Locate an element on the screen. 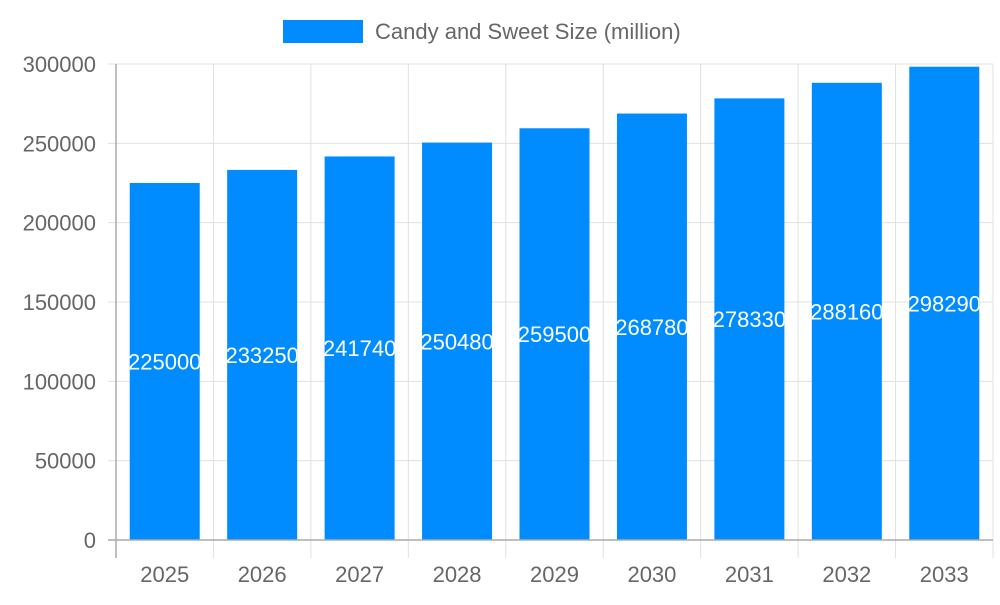  y-tick-label: 200000 is located at coordinates (59, 223).